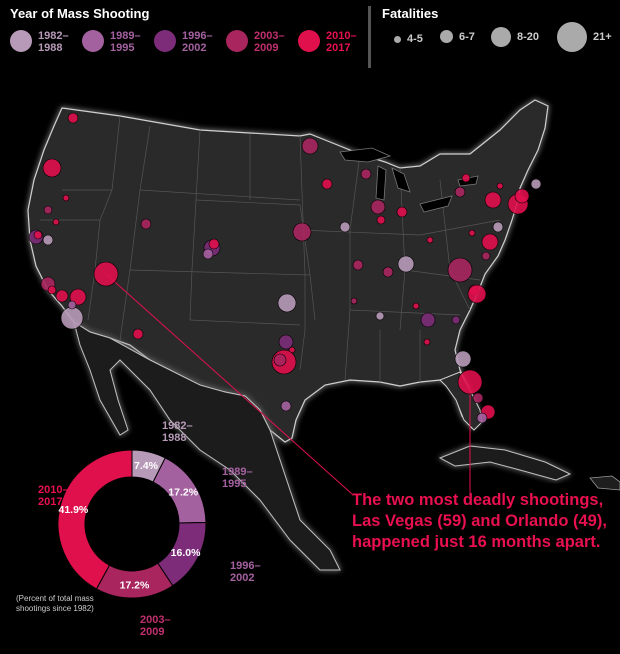  Describe the element at coordinates (95, 519) in the screenshot. I see `donut-slice` at that location.